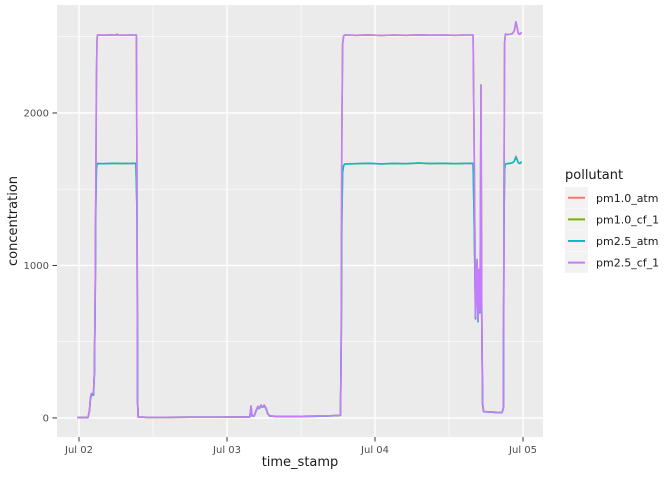  Describe the element at coordinates (627, 241) in the screenshot. I see `legend-item-label: pm2.5_atm` at that location.